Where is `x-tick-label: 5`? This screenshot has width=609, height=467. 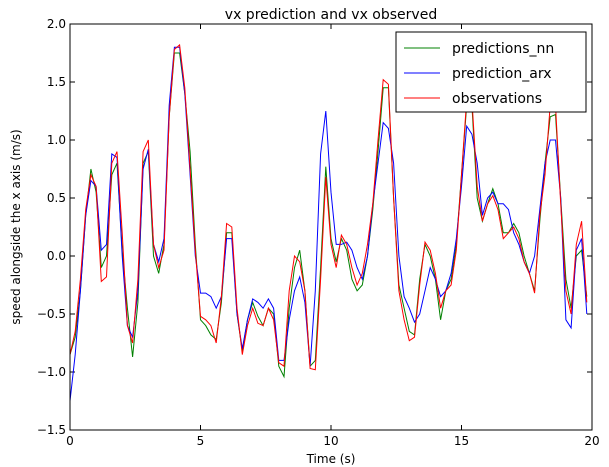
x-tick-label: 5 is located at coordinates (201, 441).